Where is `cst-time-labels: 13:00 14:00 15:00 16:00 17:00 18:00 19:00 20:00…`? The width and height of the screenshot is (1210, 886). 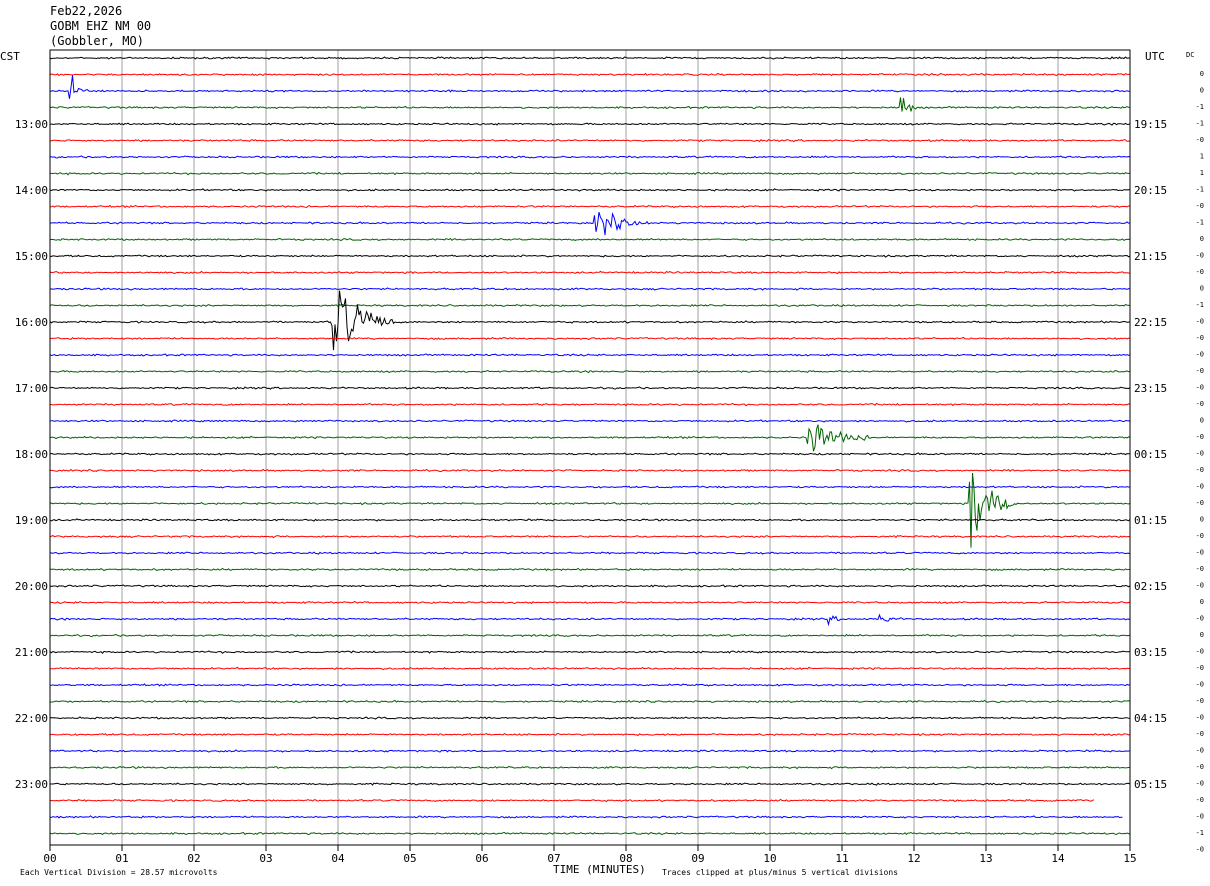 cst-time-labels: 13:00 14:00 15:00 16:00 17:00 18:00 19:00 20:00… is located at coordinates (31, 454).